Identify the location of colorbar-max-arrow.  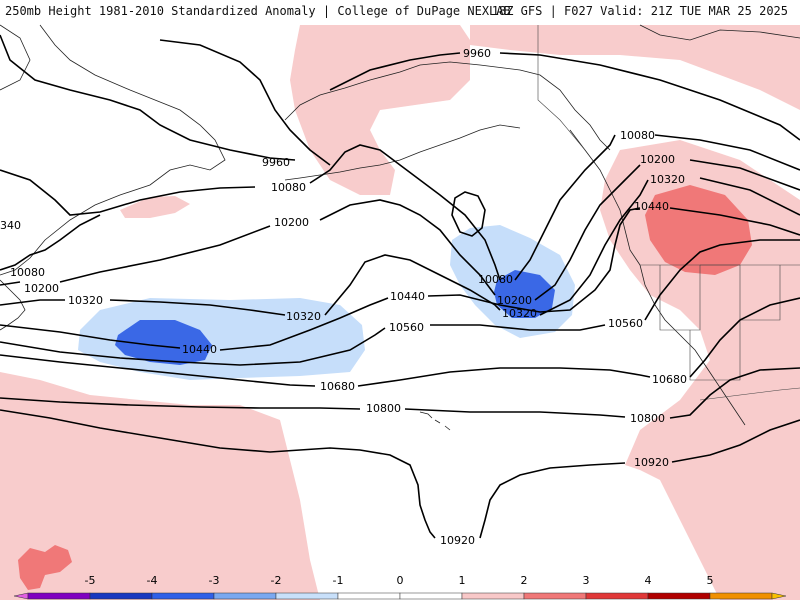
(779, 596).